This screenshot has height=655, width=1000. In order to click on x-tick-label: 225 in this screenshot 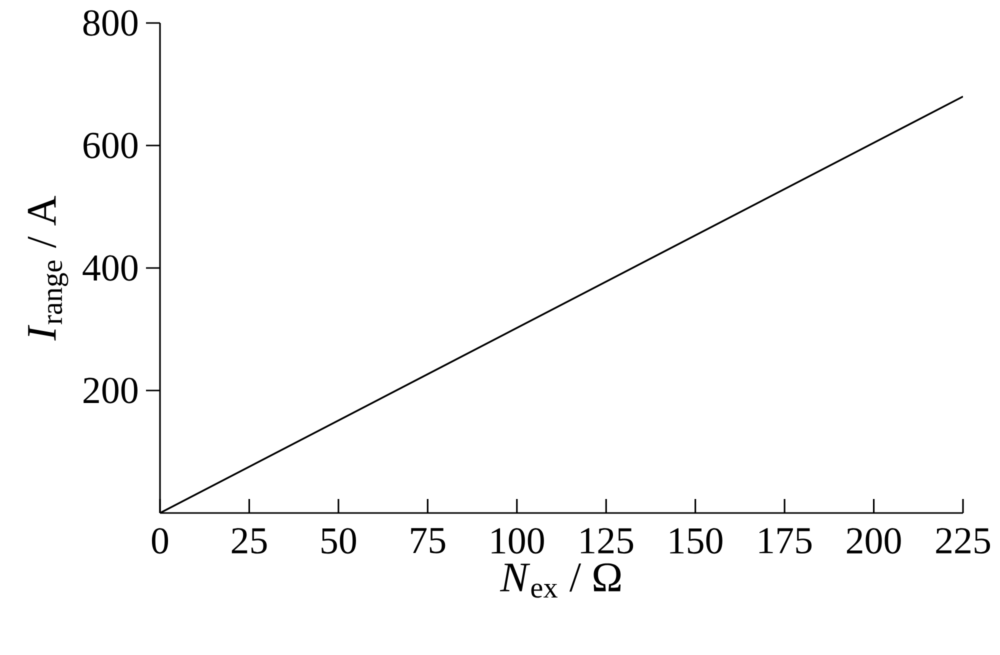, I will do `click(963, 541)`.